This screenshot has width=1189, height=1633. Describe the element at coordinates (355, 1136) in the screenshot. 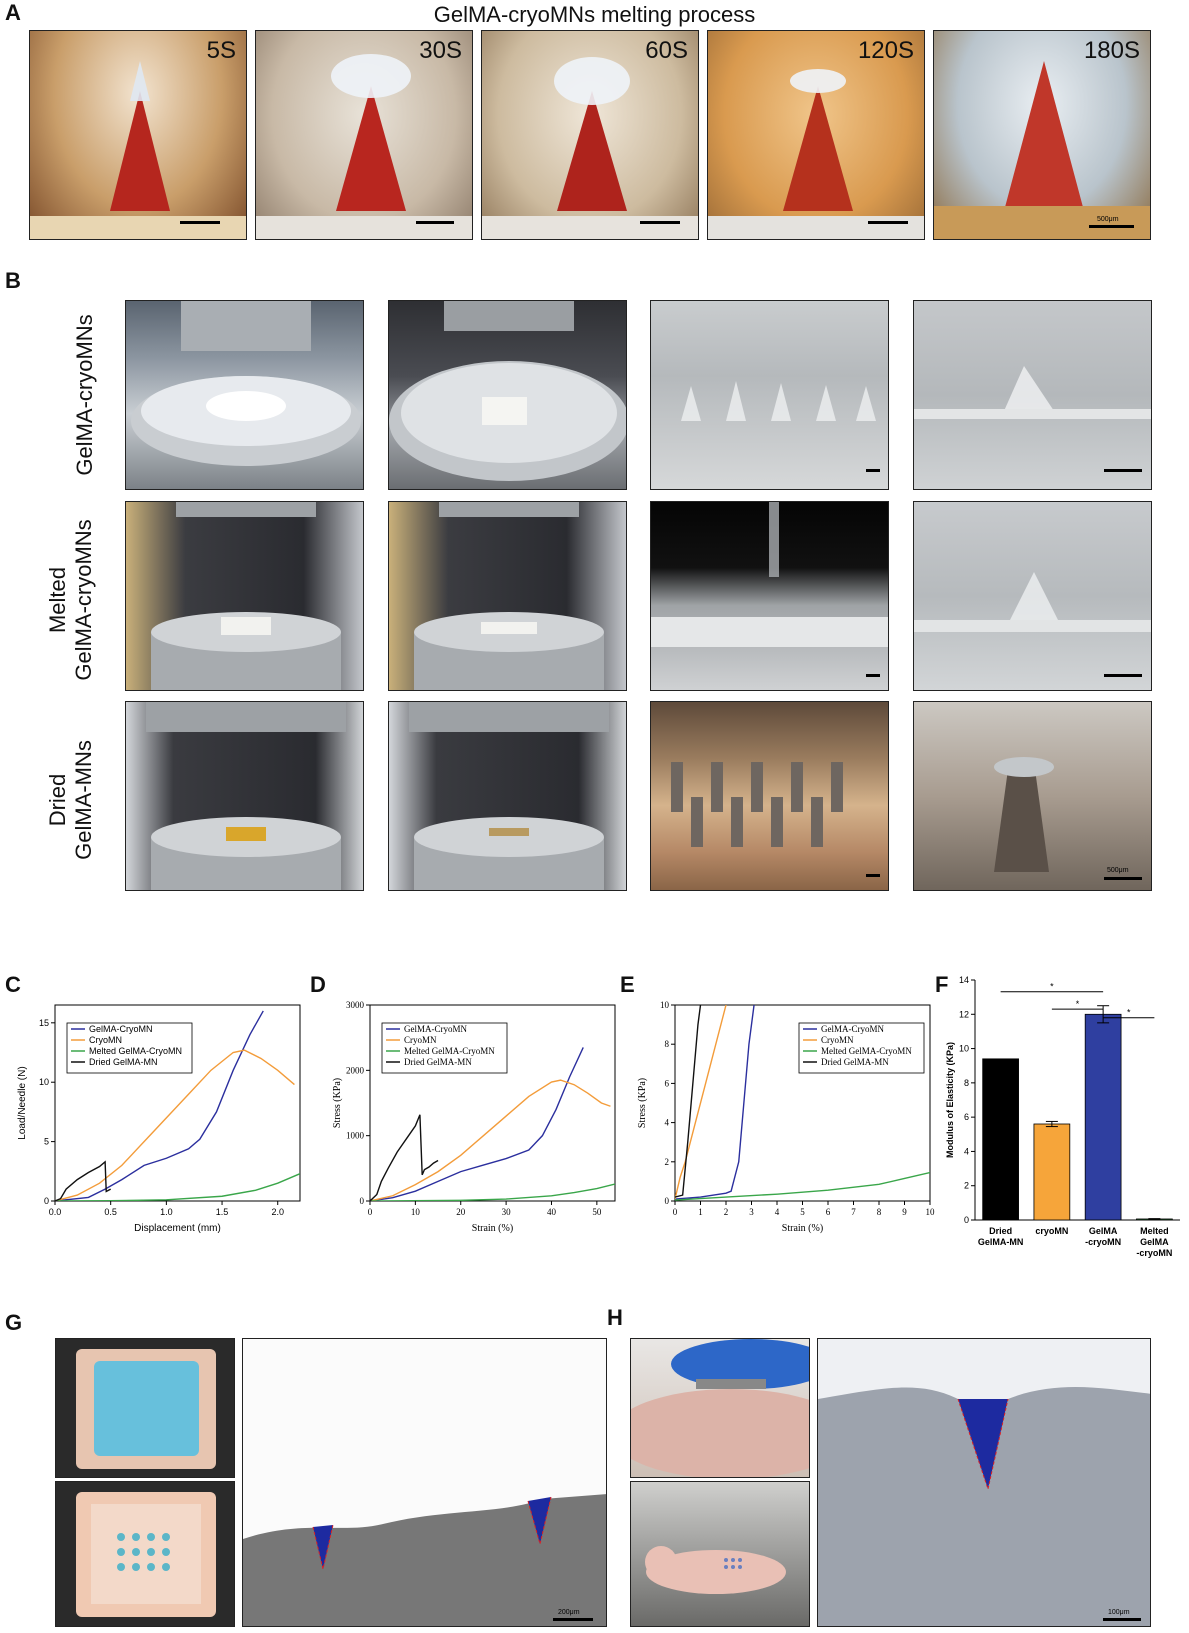

I see `y-tick-label: 1000` at that location.